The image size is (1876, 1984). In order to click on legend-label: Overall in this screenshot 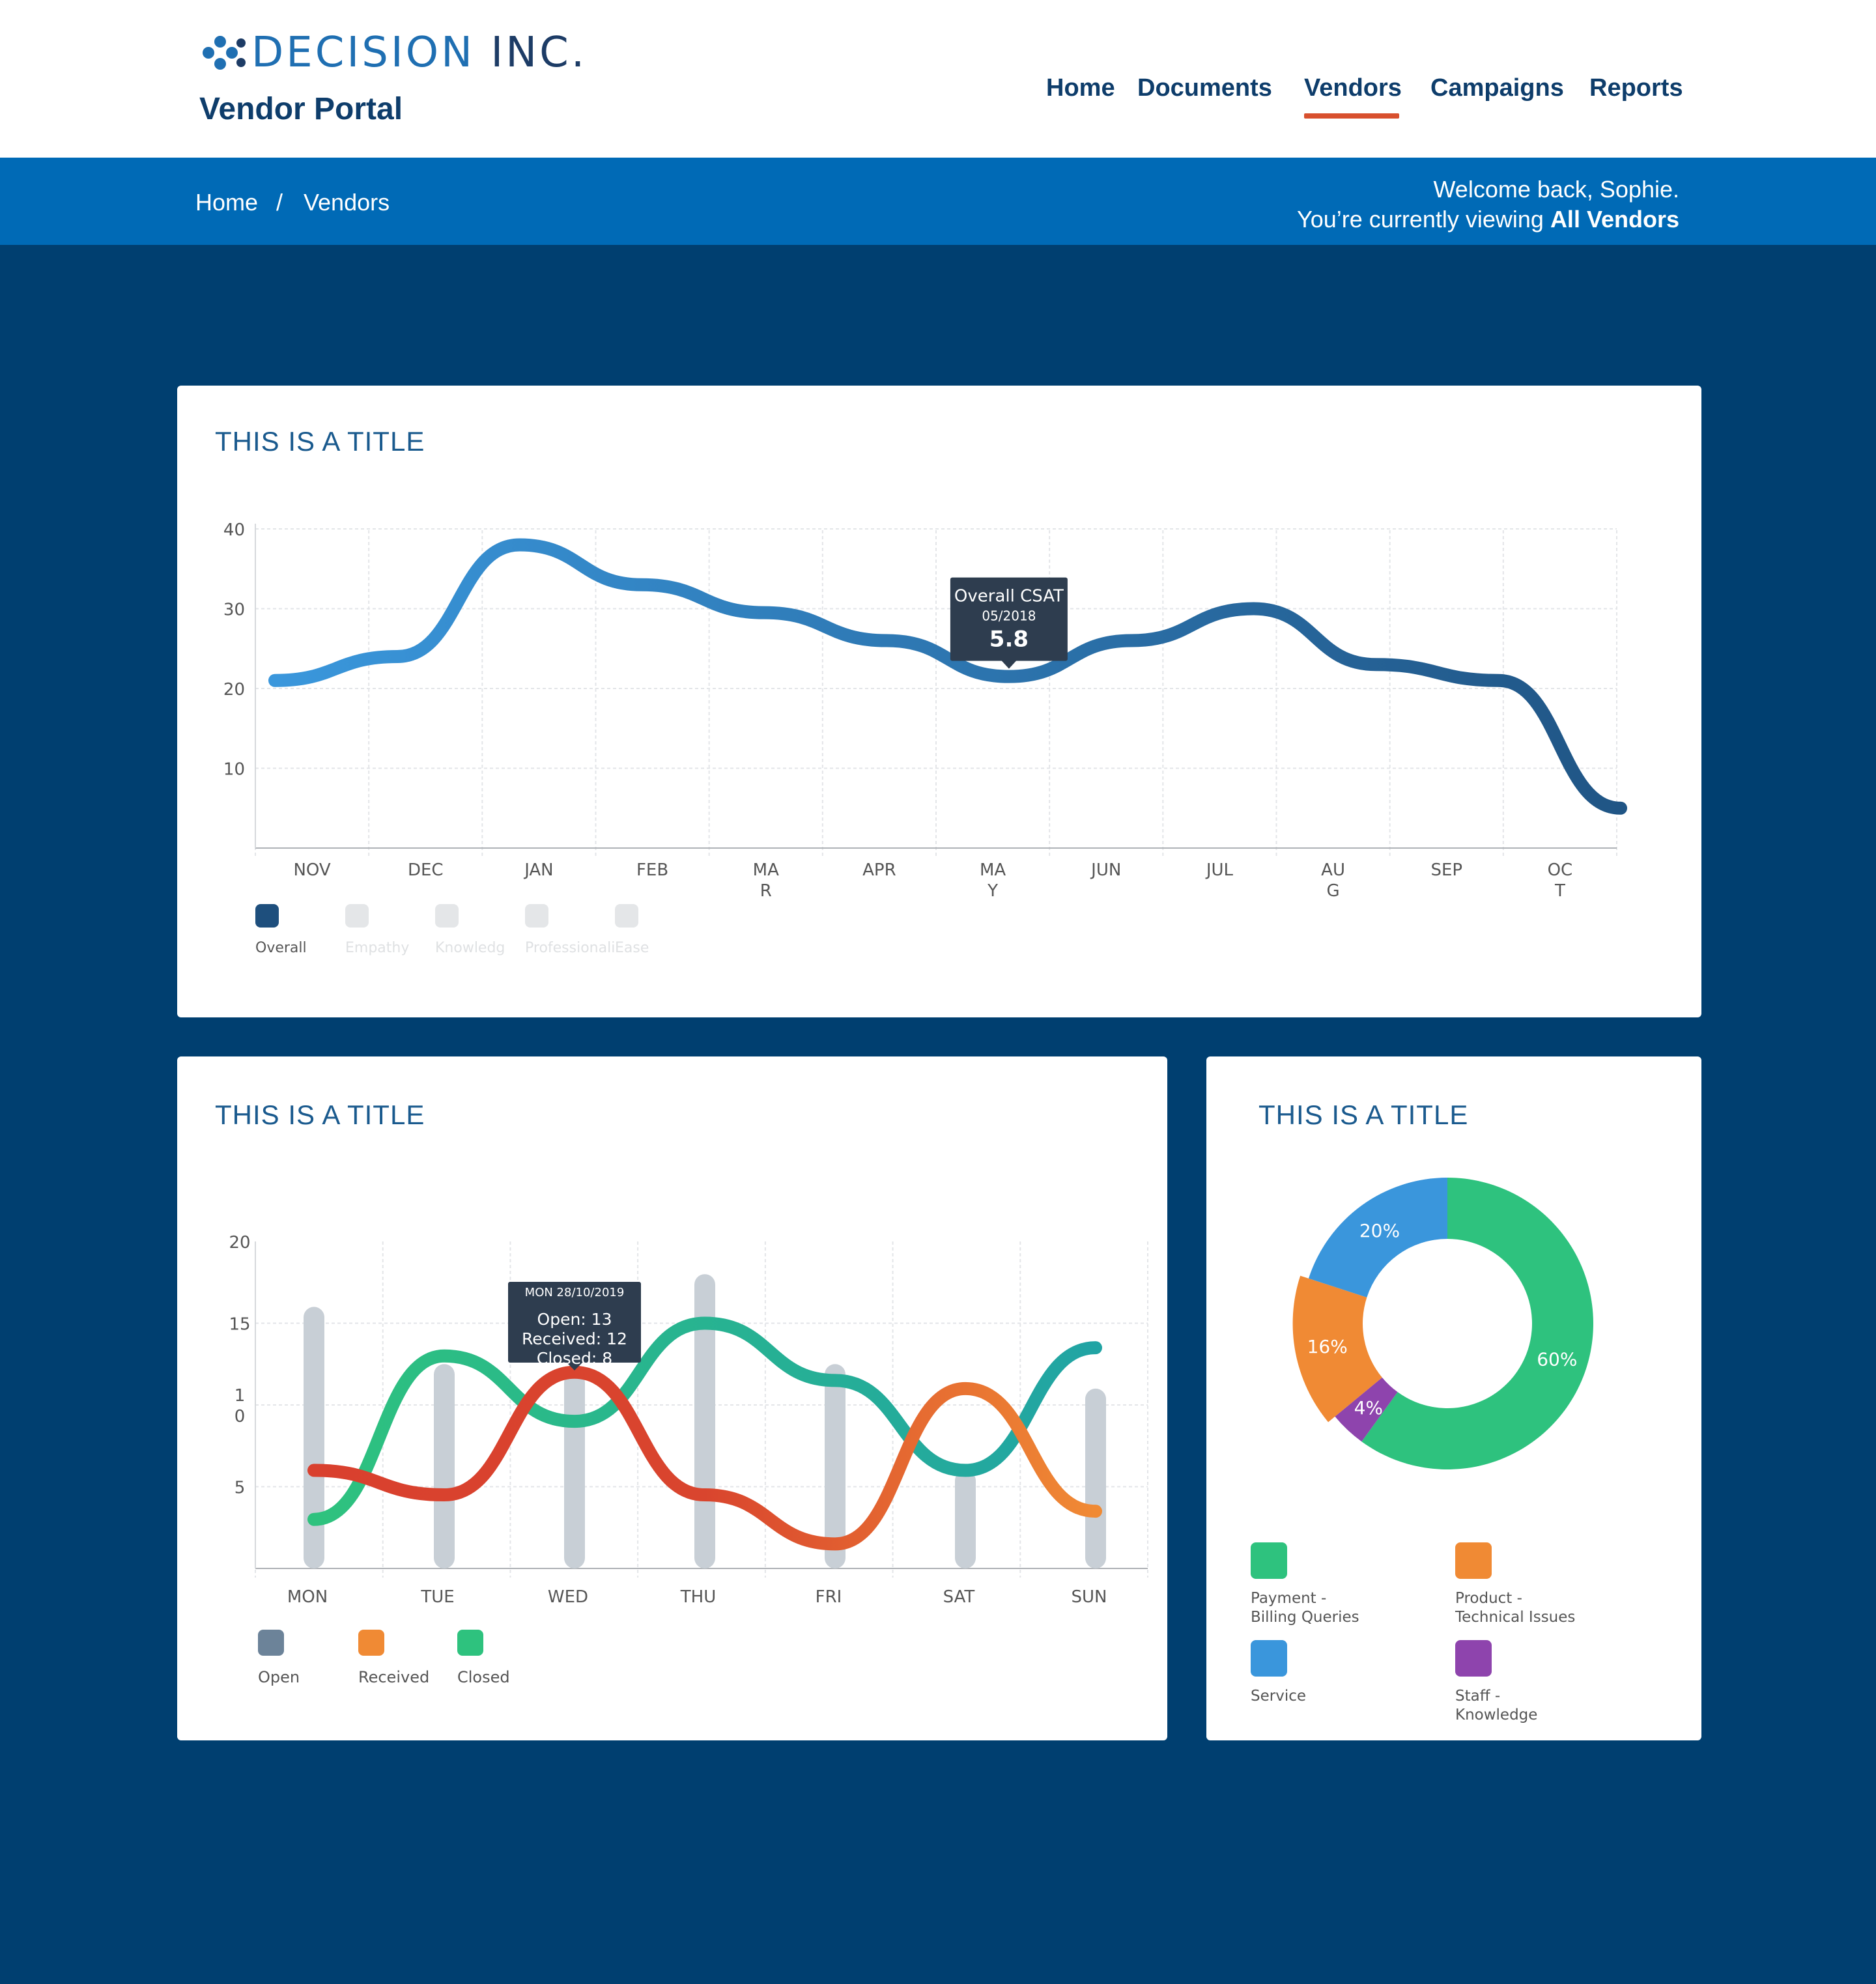, I will do `click(281, 948)`.